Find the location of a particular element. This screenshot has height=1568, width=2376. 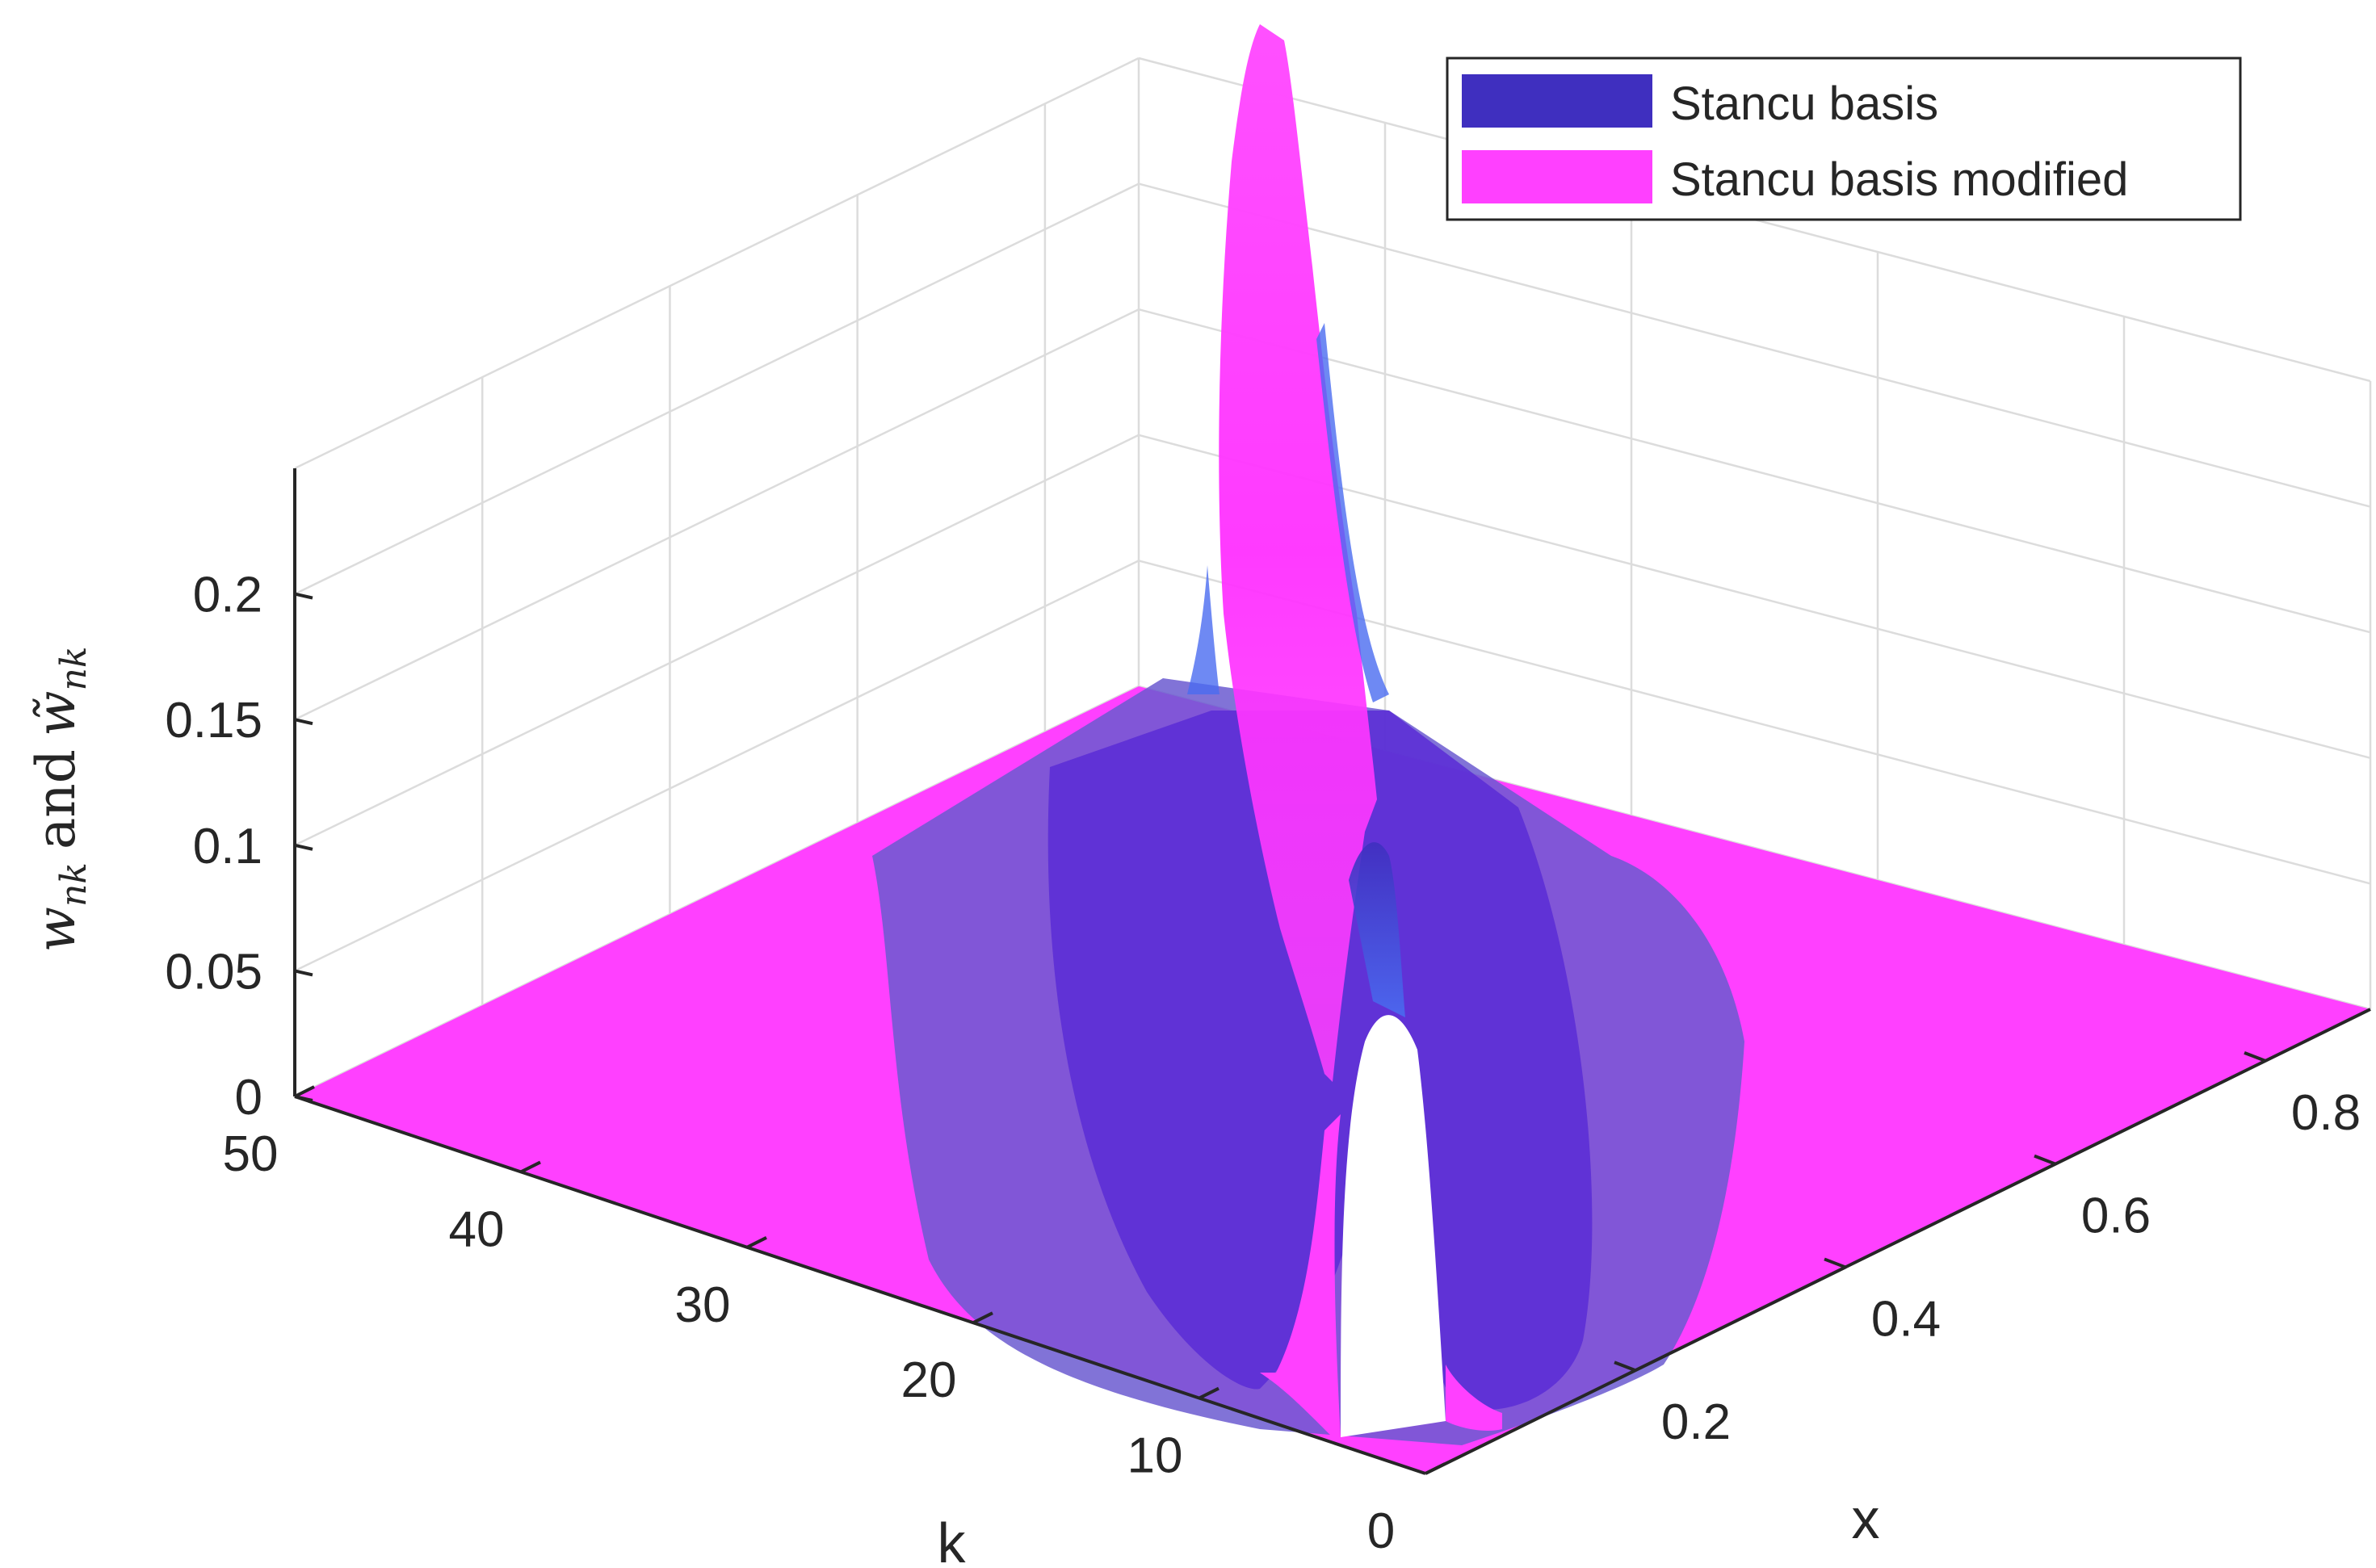

x-tick-label: 0.6 is located at coordinates (2116, 1216).